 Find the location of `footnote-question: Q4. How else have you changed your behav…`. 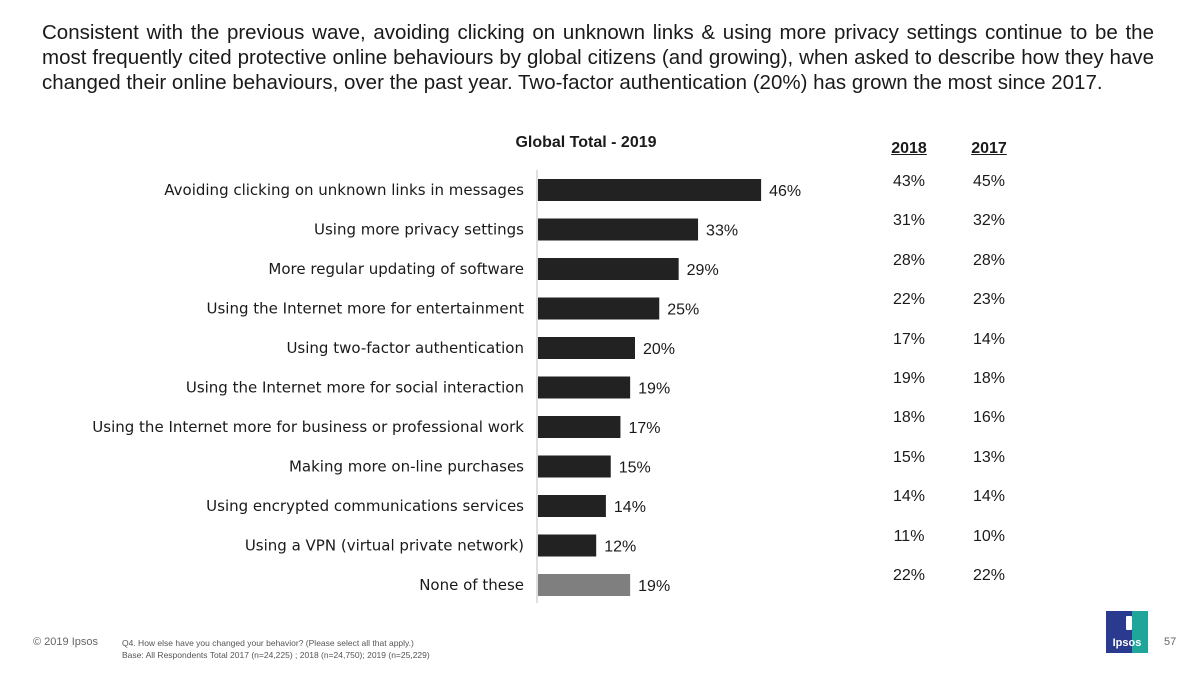

footnote-question: Q4. How else have you changed your behav… is located at coordinates (268, 643).